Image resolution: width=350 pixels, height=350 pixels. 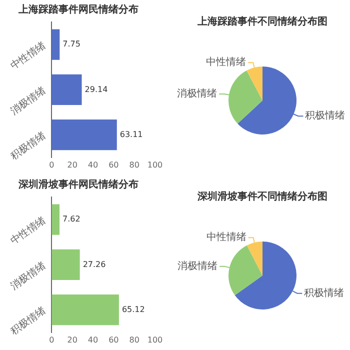 What do you see at coordinates (94, 264) in the screenshot?
I see `data-label: 27.26` at bounding box center [94, 264].